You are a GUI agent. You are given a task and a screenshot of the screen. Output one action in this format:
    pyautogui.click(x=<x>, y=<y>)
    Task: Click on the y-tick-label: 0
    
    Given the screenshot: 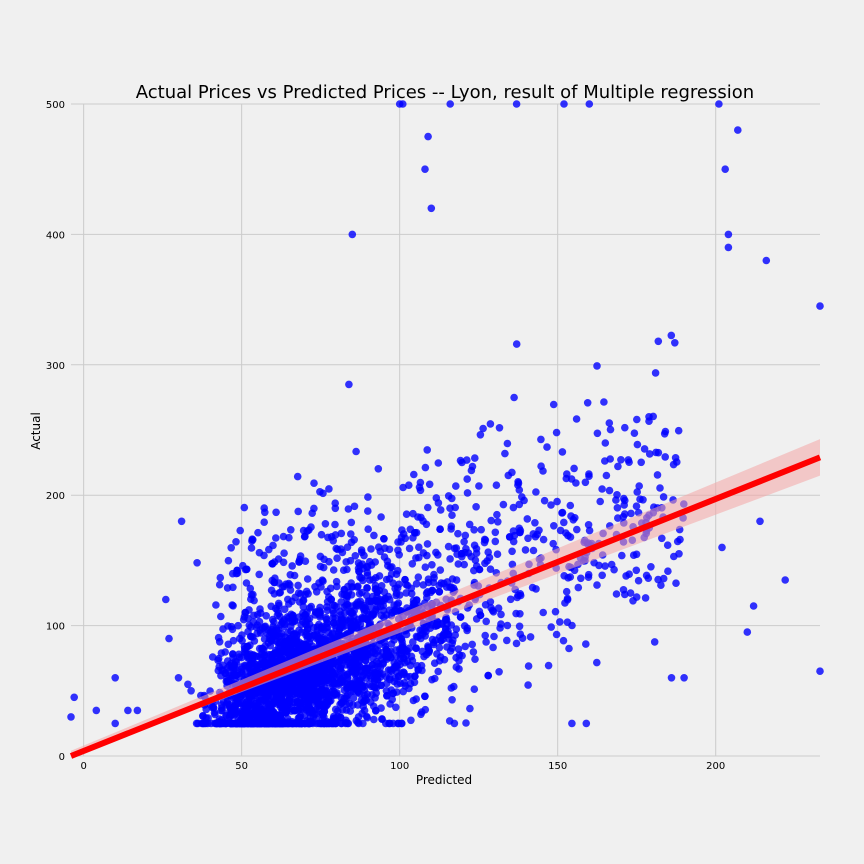 What is the action you would take?
    pyautogui.click(x=62, y=757)
    